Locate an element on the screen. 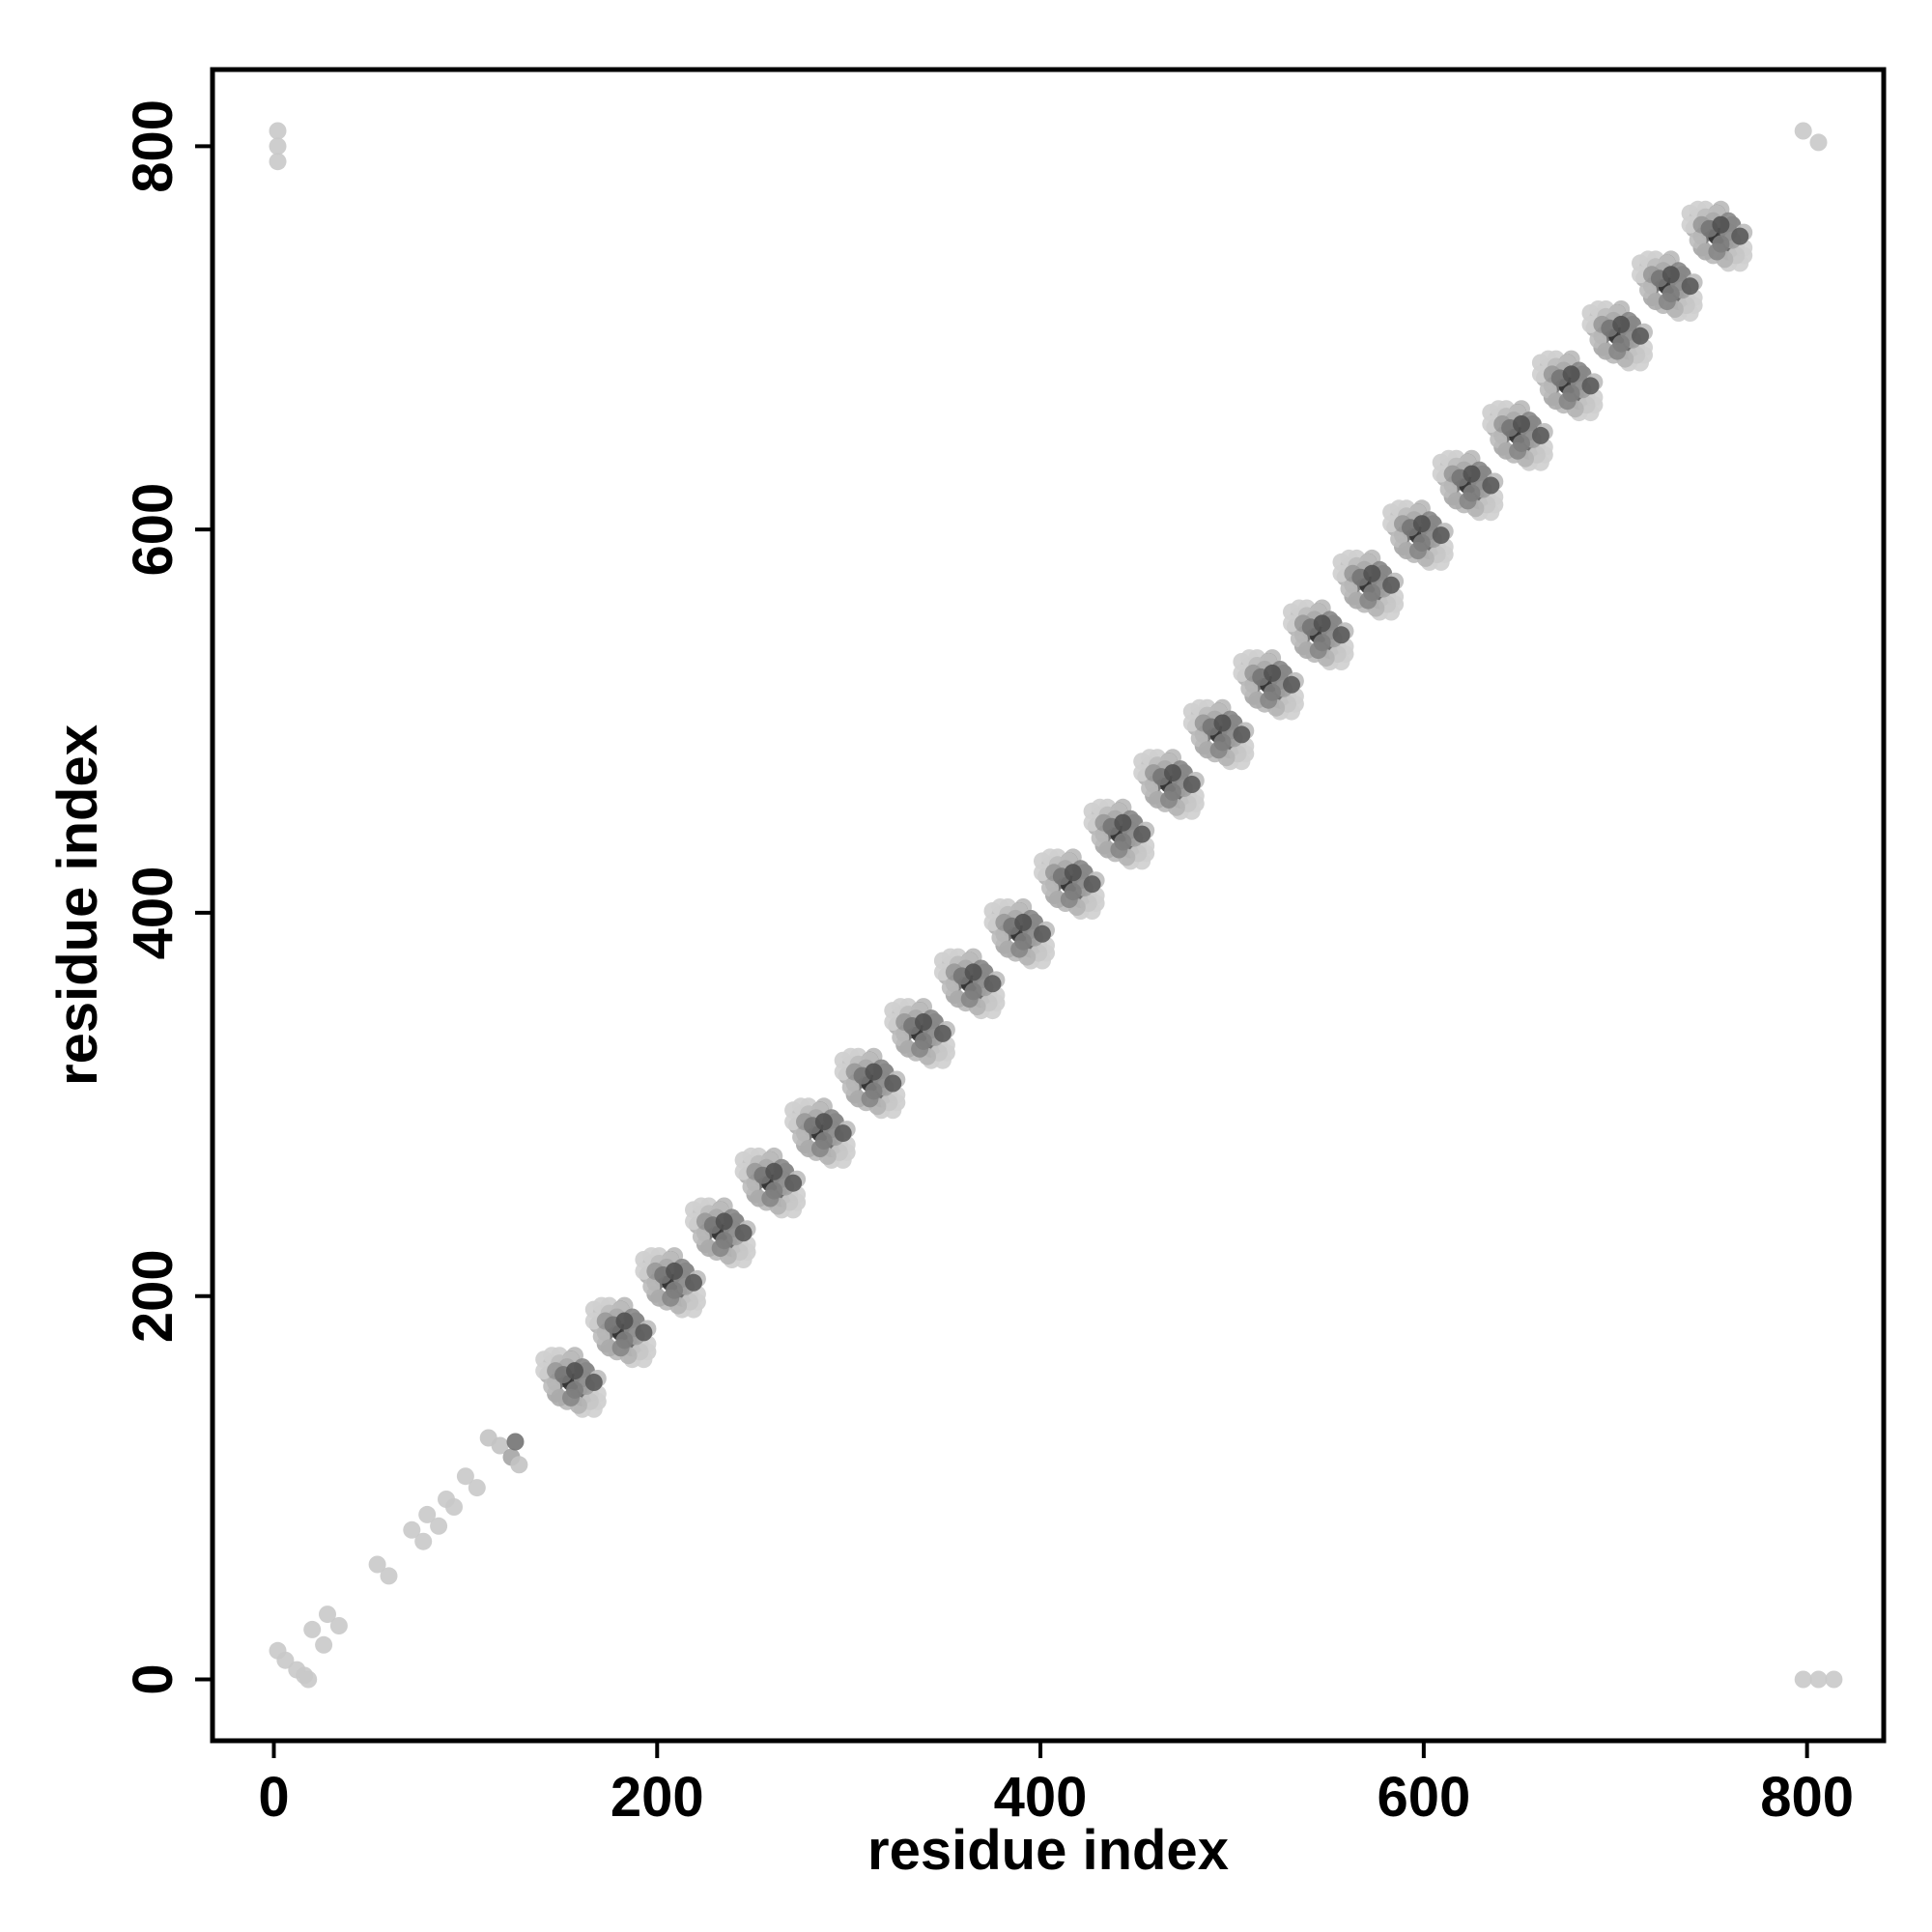  y-axis-label: residue index is located at coordinates (77, 905).